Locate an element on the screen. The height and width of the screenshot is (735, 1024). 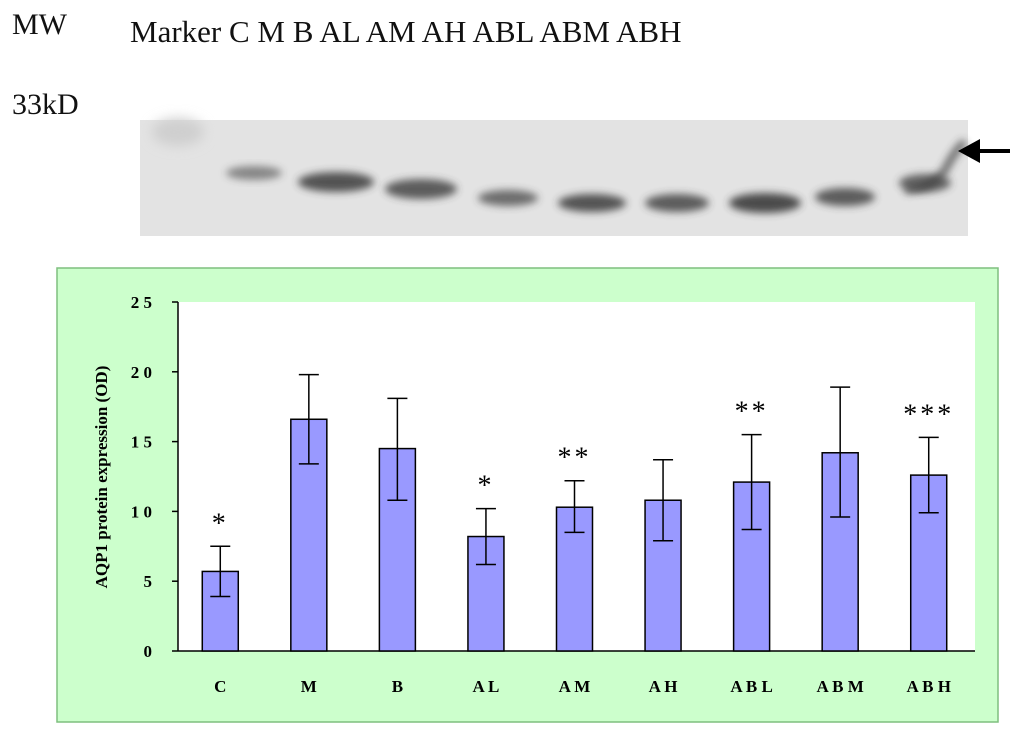
mw-label: MW is located at coordinates (39, 24).